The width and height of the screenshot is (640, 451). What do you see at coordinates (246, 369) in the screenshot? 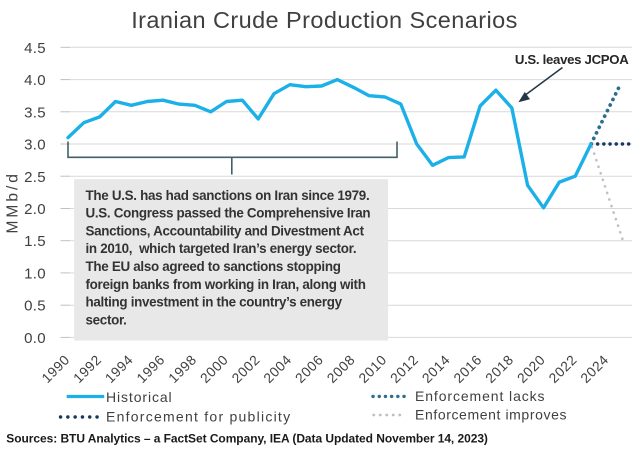
I see `svg-text: 2002` at bounding box center [246, 369].